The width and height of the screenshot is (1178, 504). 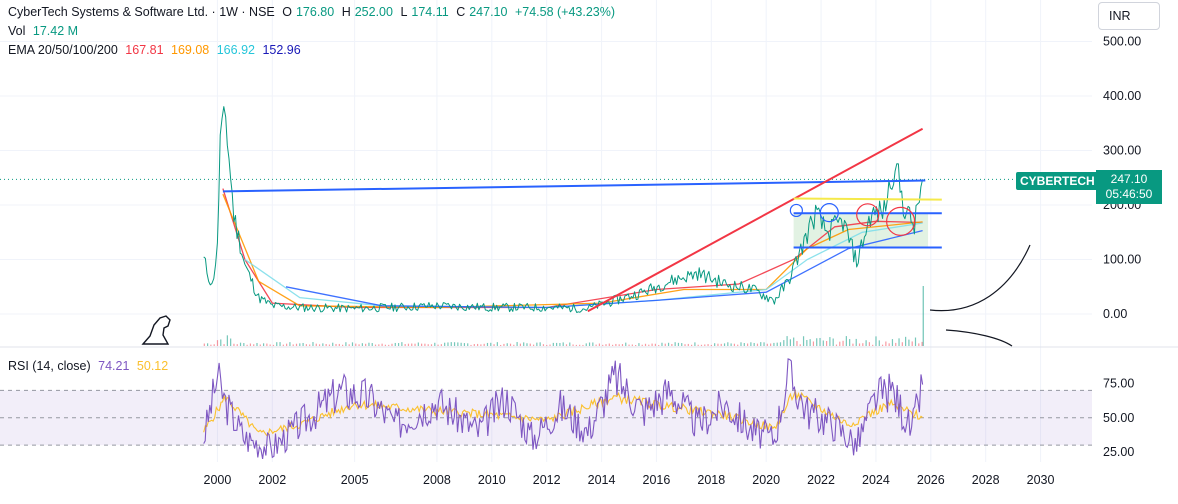 I want to click on open-label: O, so click(x=287, y=12).